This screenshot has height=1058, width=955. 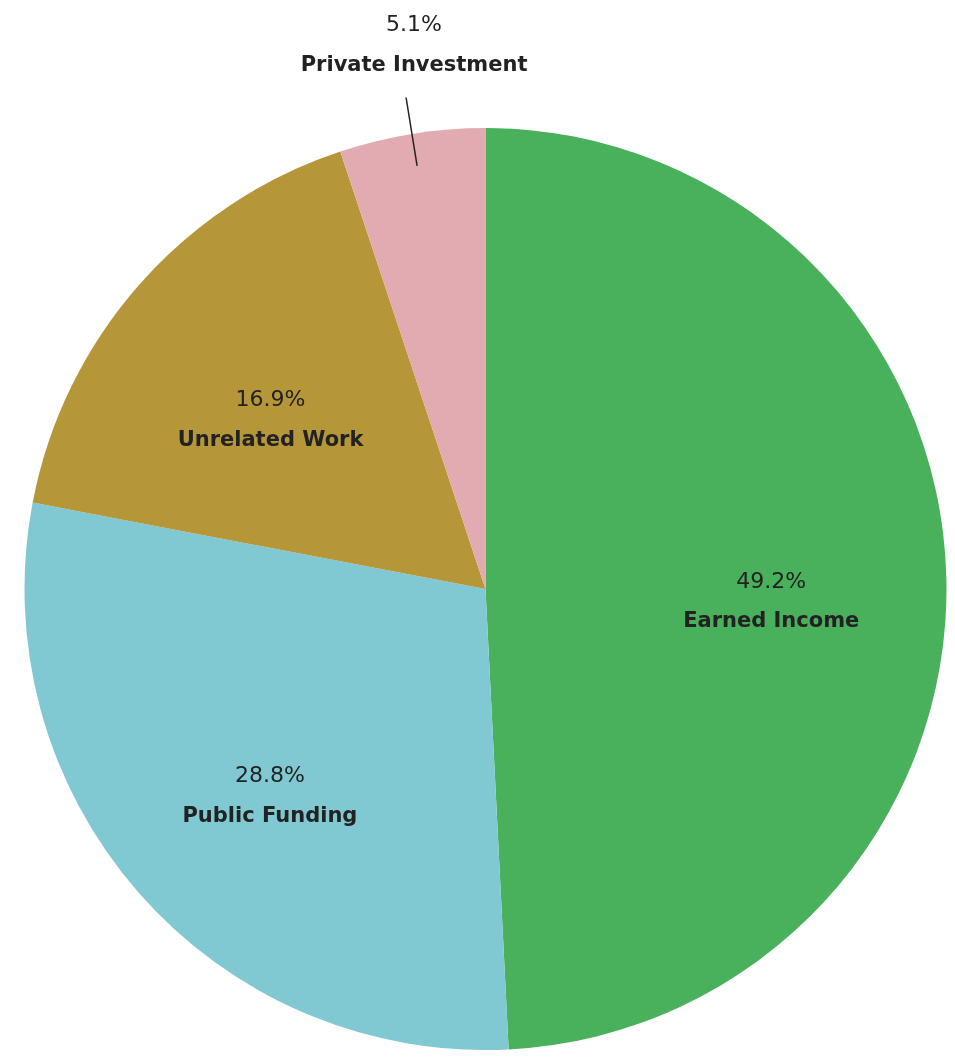 What do you see at coordinates (414, 63) in the screenshot?
I see `slice-label: Private Investment` at bounding box center [414, 63].